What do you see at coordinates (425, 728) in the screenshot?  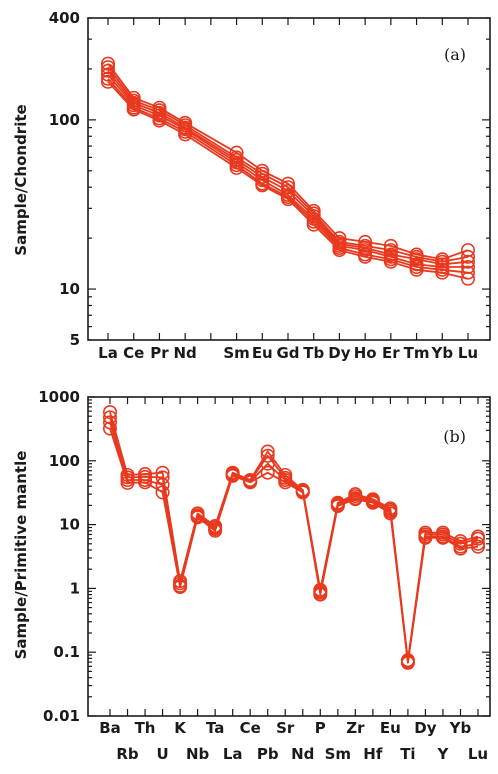 I see `panel-b-x-category-label: Dy` at bounding box center [425, 728].